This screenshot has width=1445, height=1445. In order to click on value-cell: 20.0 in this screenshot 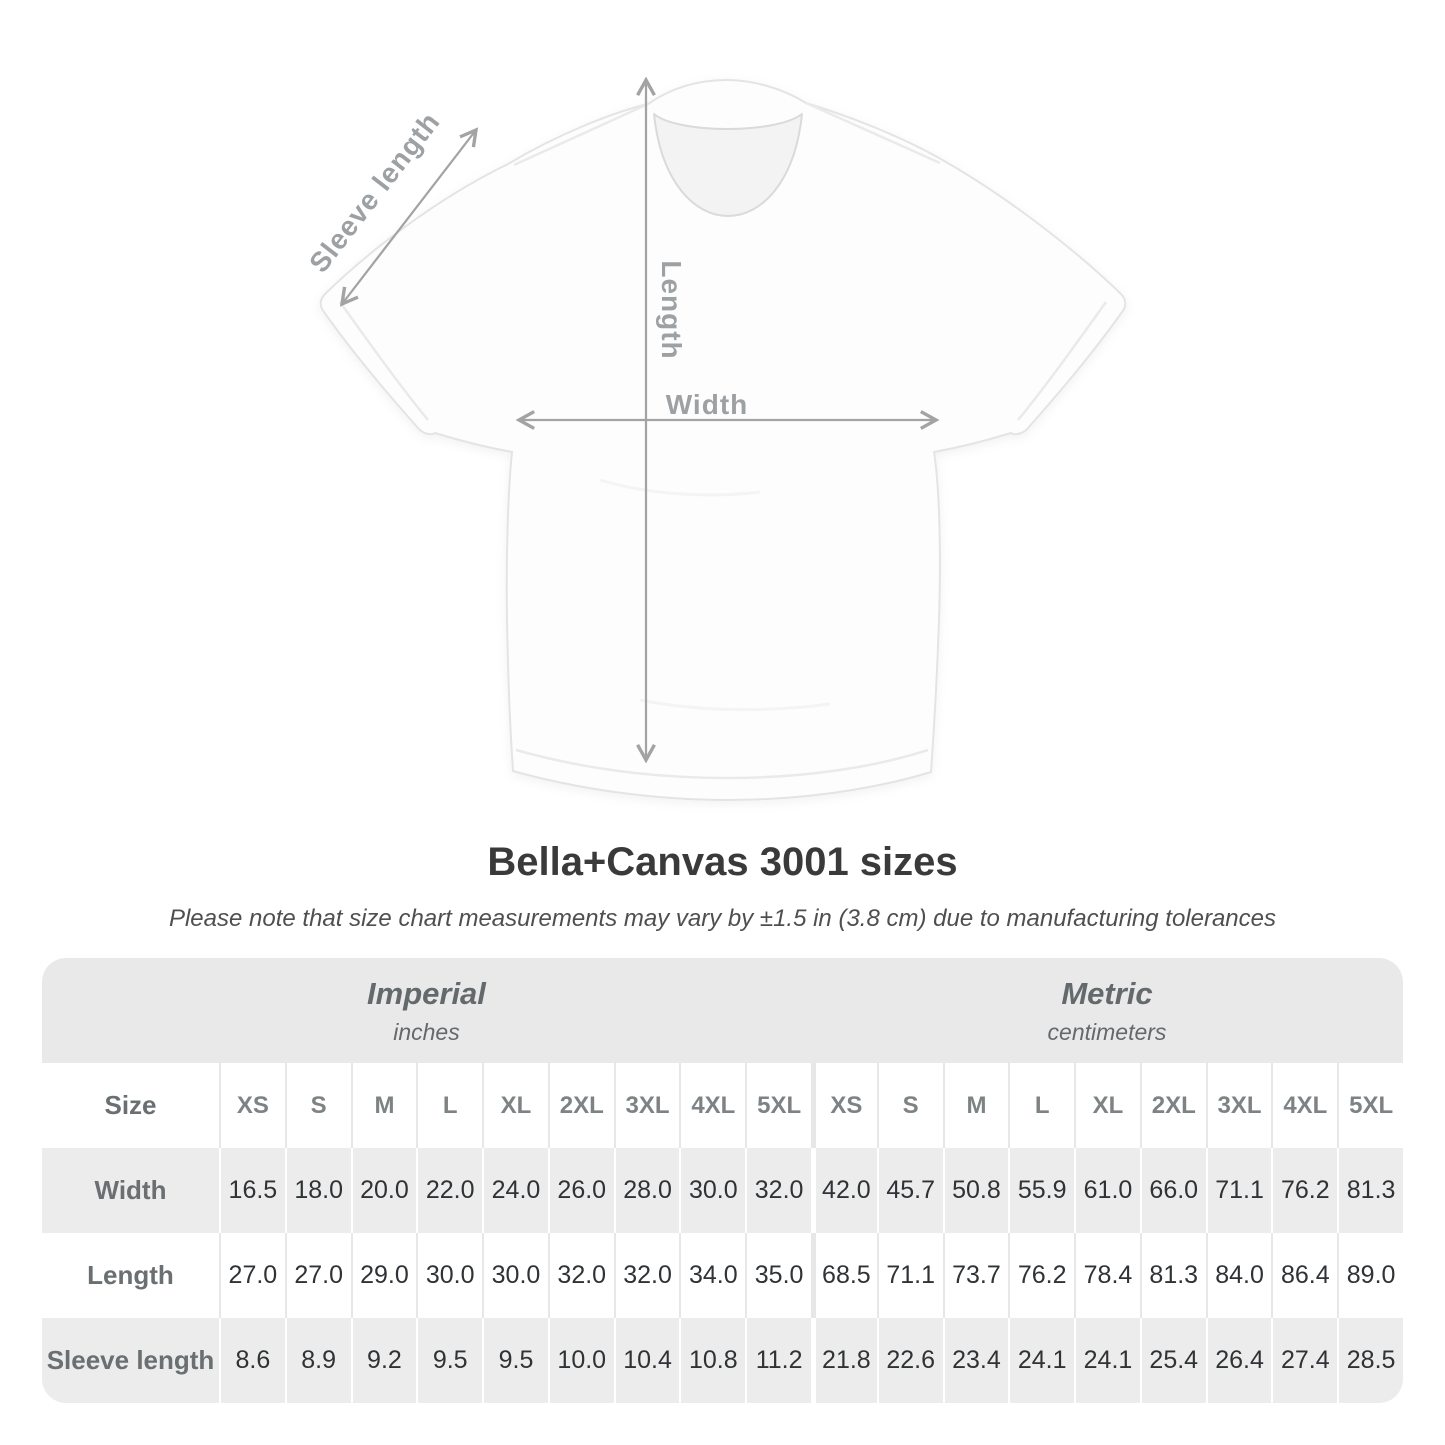, I will do `click(383, 1190)`.